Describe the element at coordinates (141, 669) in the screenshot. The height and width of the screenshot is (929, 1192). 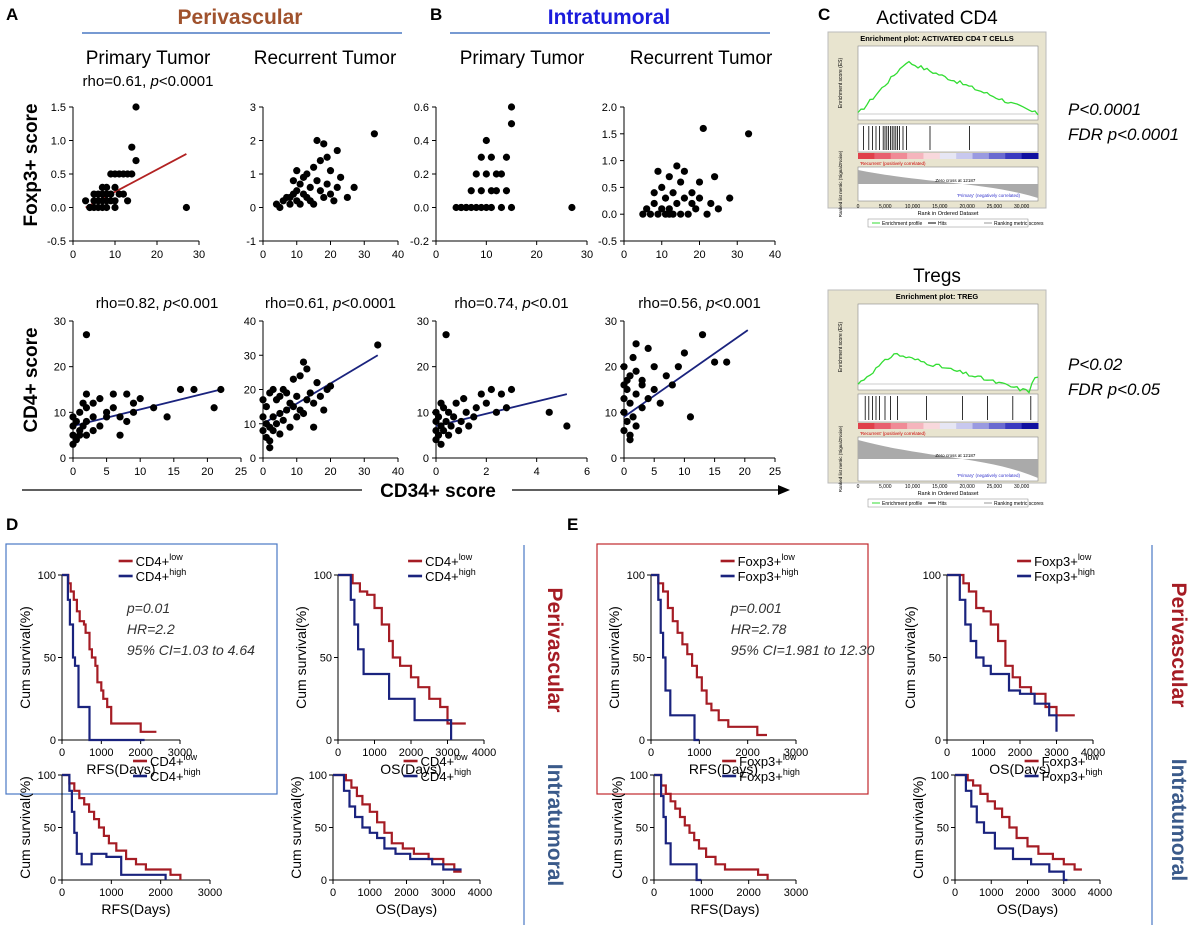
I see `highlight-box-d` at that location.